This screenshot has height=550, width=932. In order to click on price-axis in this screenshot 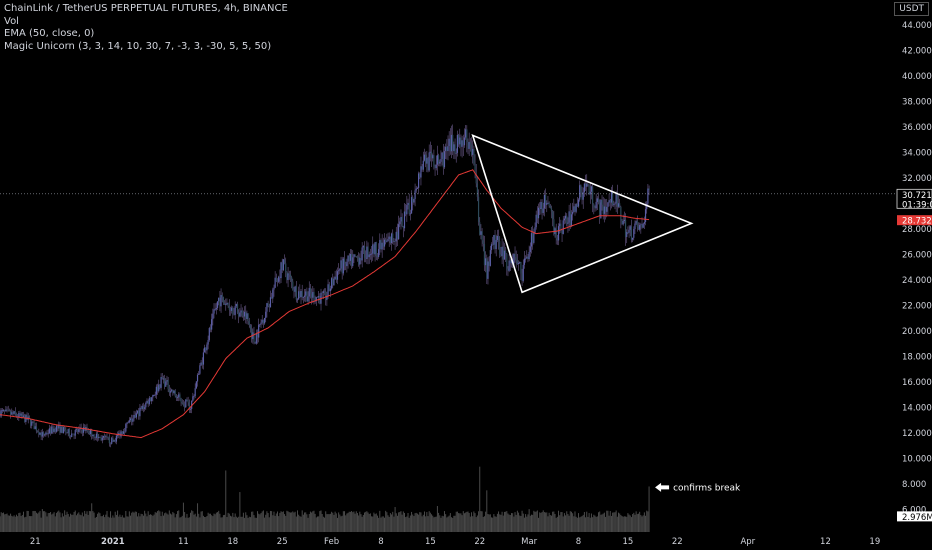, I will do `click(914, 268)`.